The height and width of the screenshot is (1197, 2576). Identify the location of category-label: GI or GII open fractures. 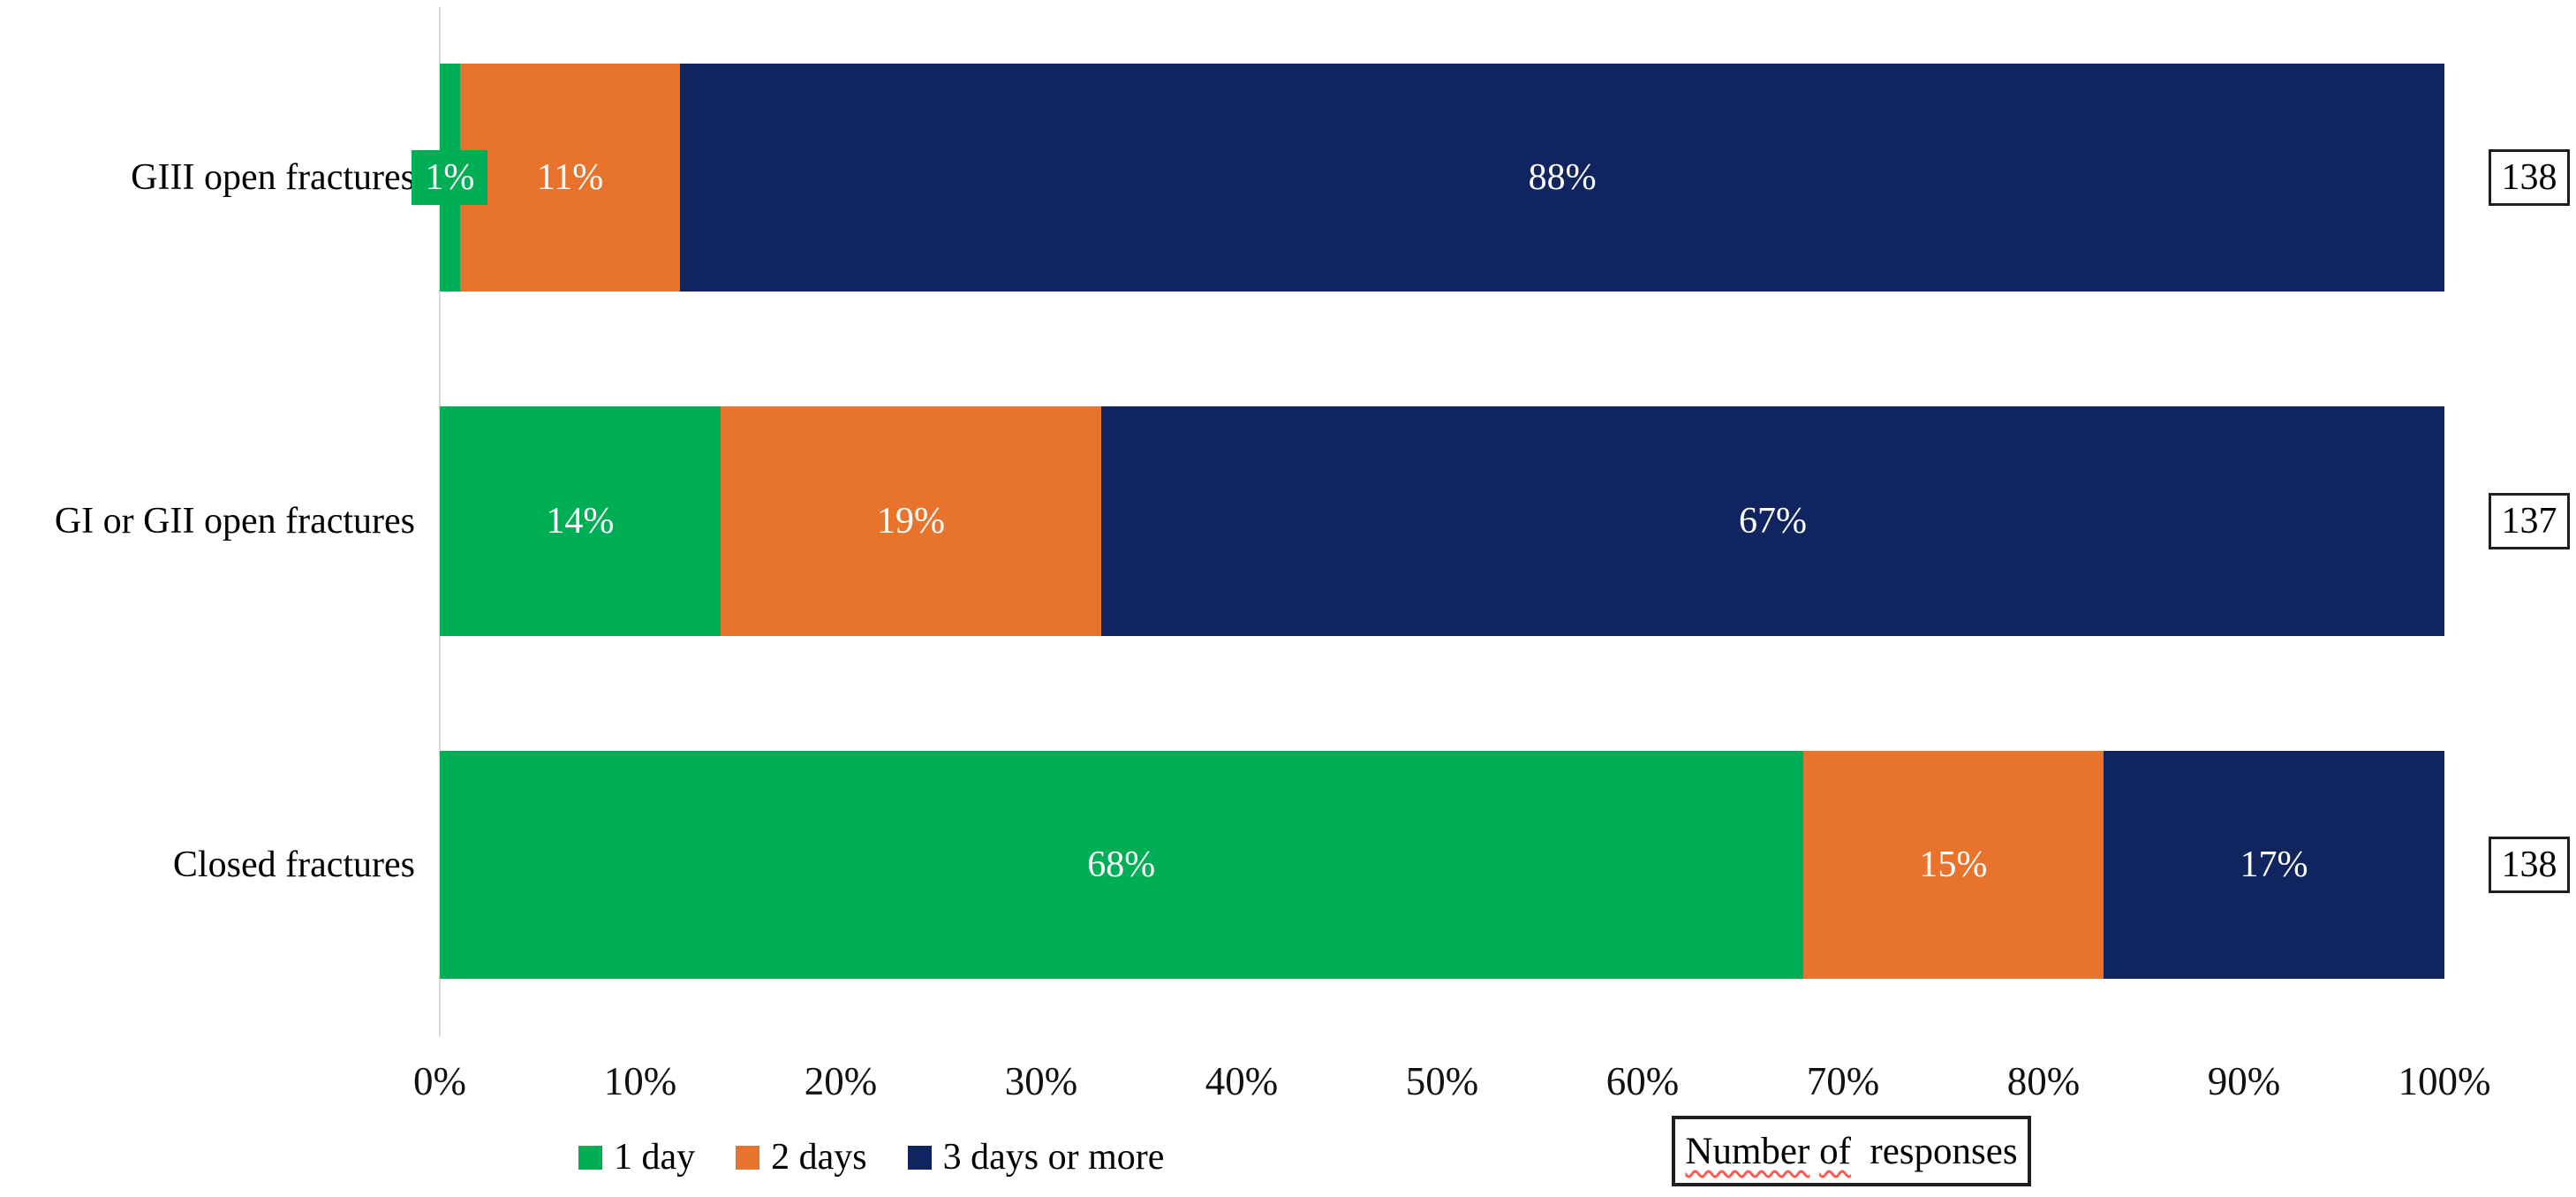
(234, 521).